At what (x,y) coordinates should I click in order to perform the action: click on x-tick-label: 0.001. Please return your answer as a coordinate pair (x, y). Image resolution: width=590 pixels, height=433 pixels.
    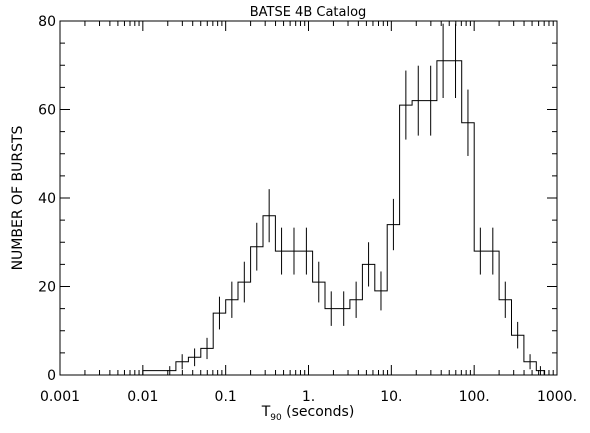
    Looking at the image, I should click on (60, 397).